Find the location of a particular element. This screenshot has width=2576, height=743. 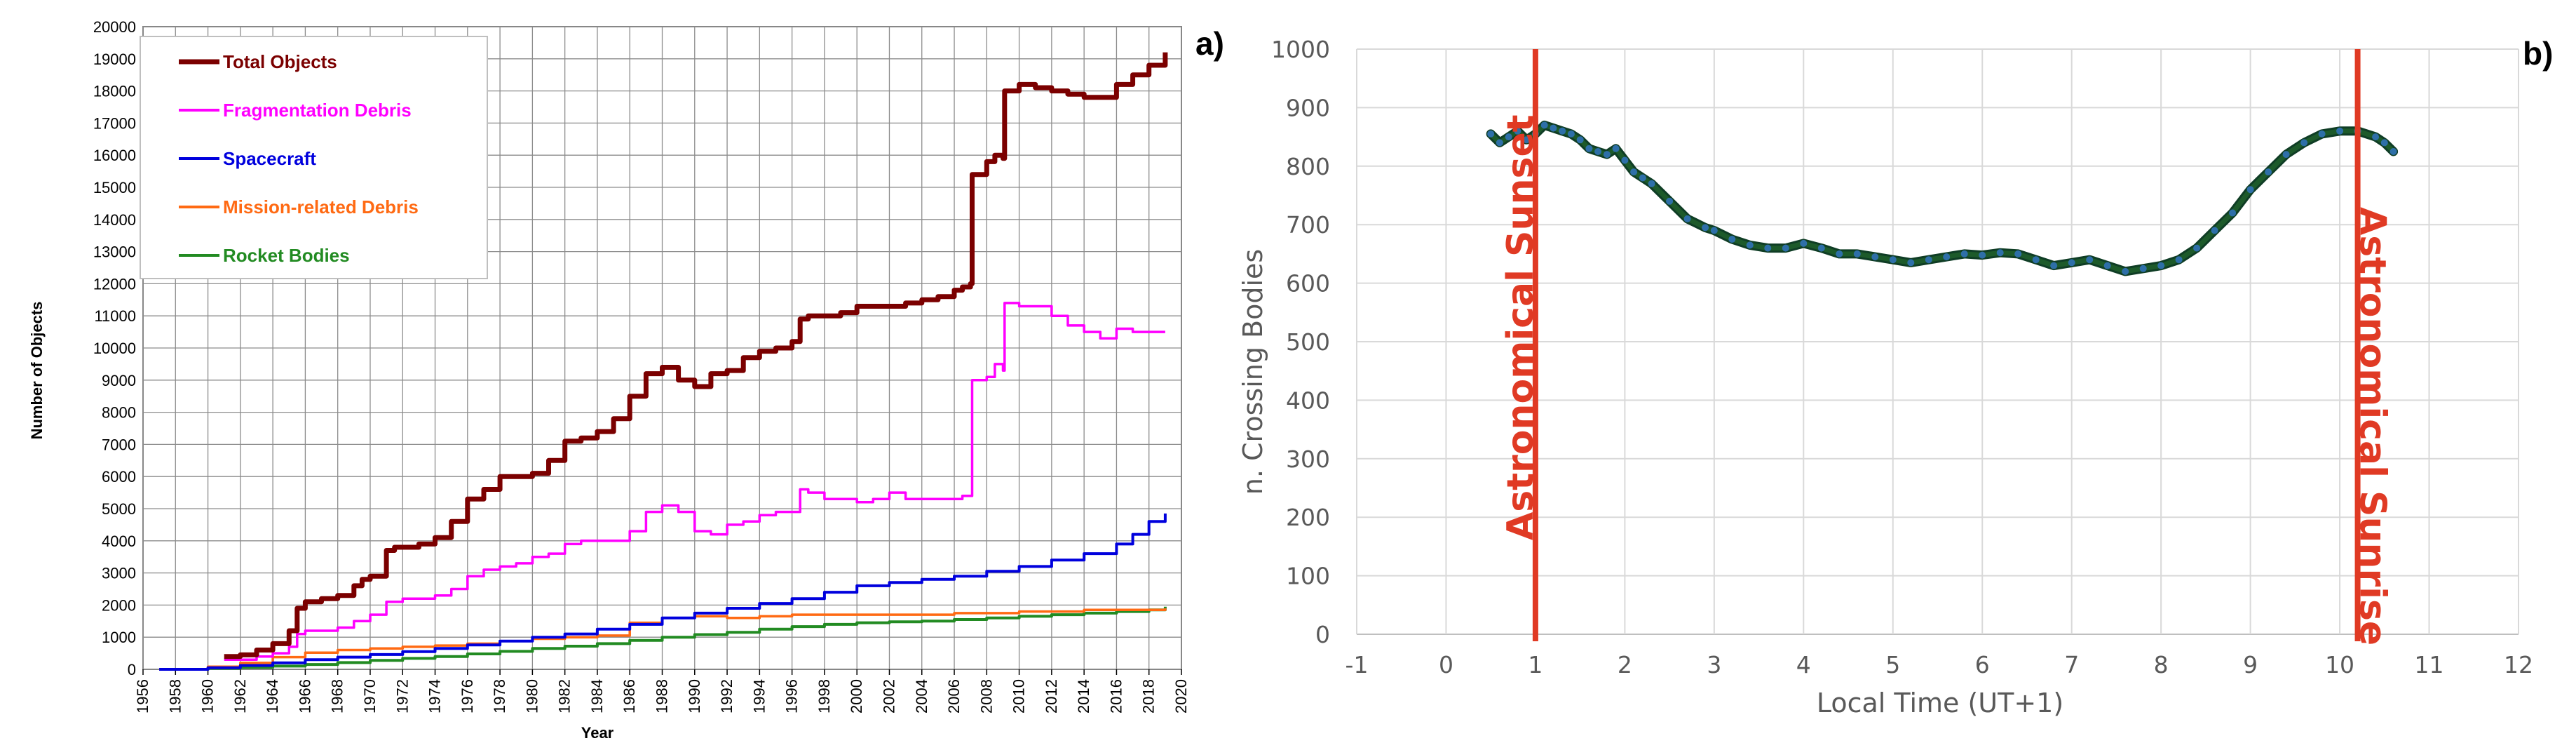

x-tick-label: 1998 is located at coordinates (824, 696).